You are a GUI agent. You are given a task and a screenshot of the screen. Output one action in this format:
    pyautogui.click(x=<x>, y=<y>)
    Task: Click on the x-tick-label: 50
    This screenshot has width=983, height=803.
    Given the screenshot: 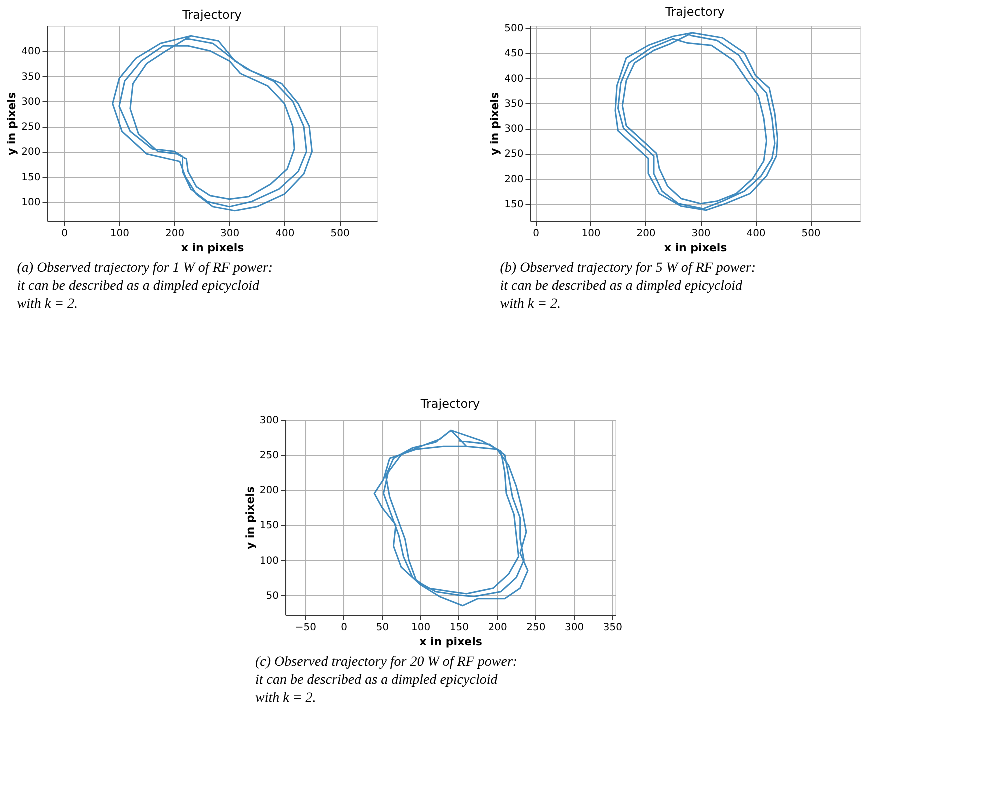 What is the action you would take?
    pyautogui.click(x=383, y=628)
    